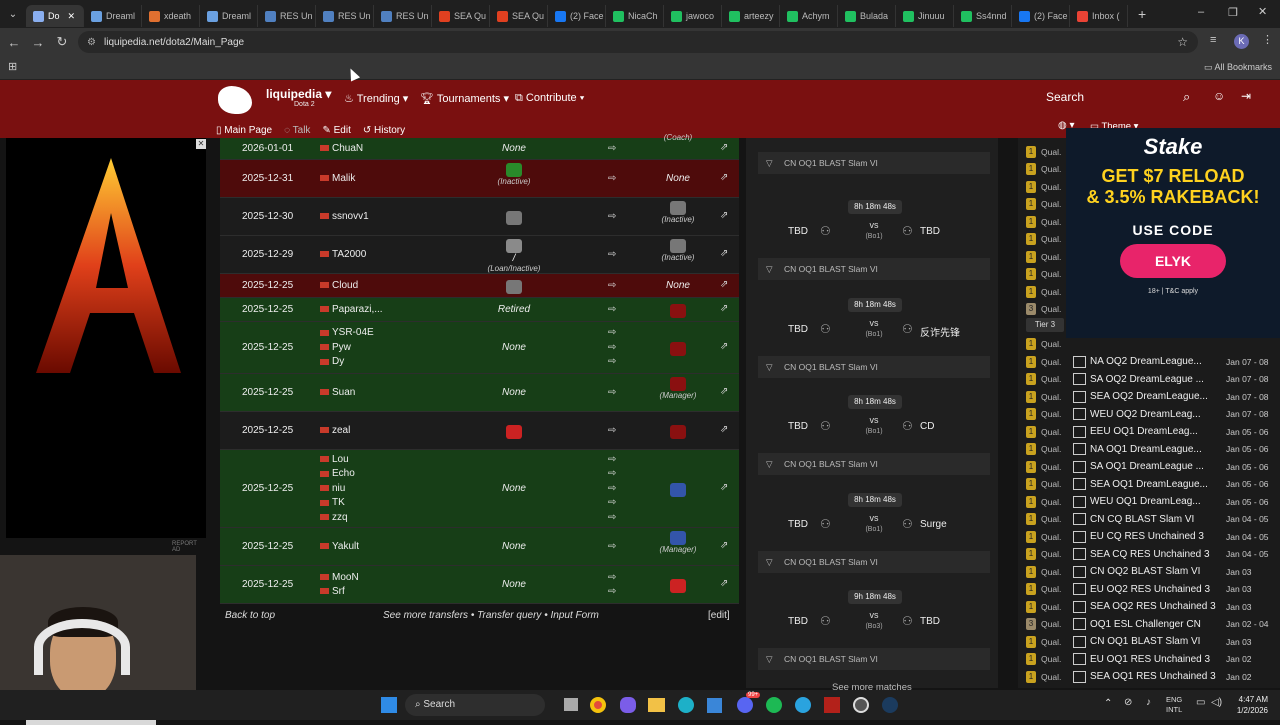 The image size is (1280, 725). Describe the element at coordinates (693, 16) in the screenshot. I see `browser-tab: jawoco` at that location.